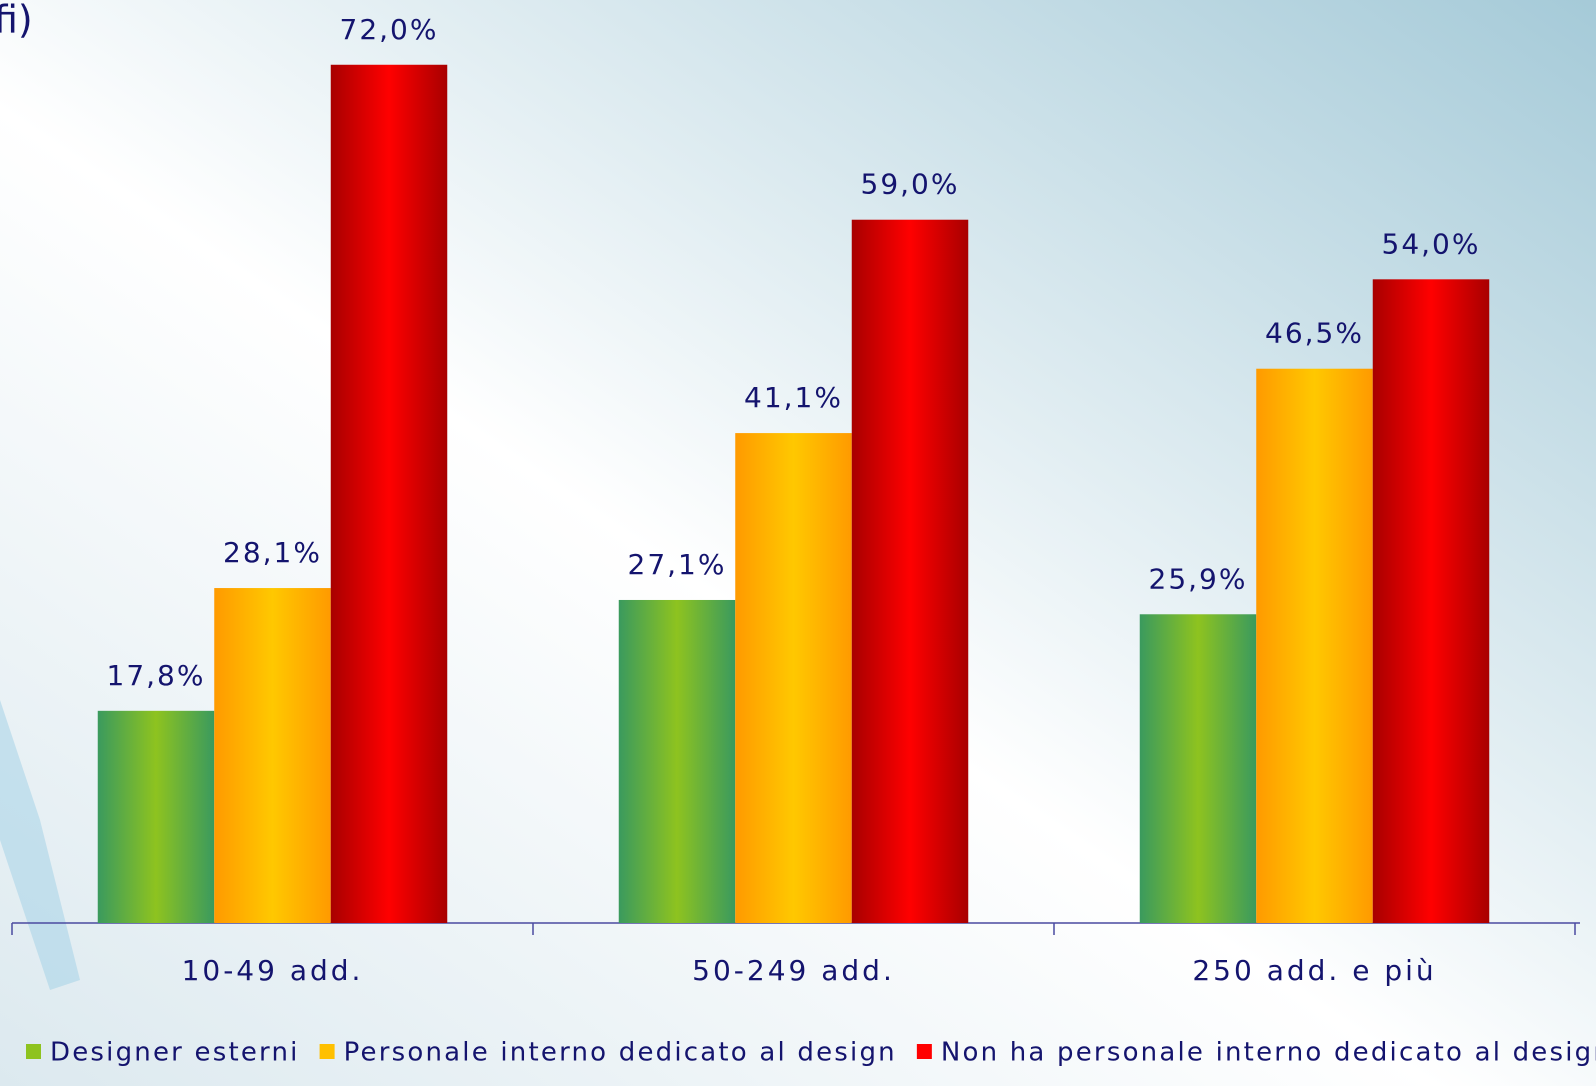 This screenshot has height=1086, width=1596. What do you see at coordinates (273, 970) in the screenshot?
I see `x-tick-label: 10-49 add.` at bounding box center [273, 970].